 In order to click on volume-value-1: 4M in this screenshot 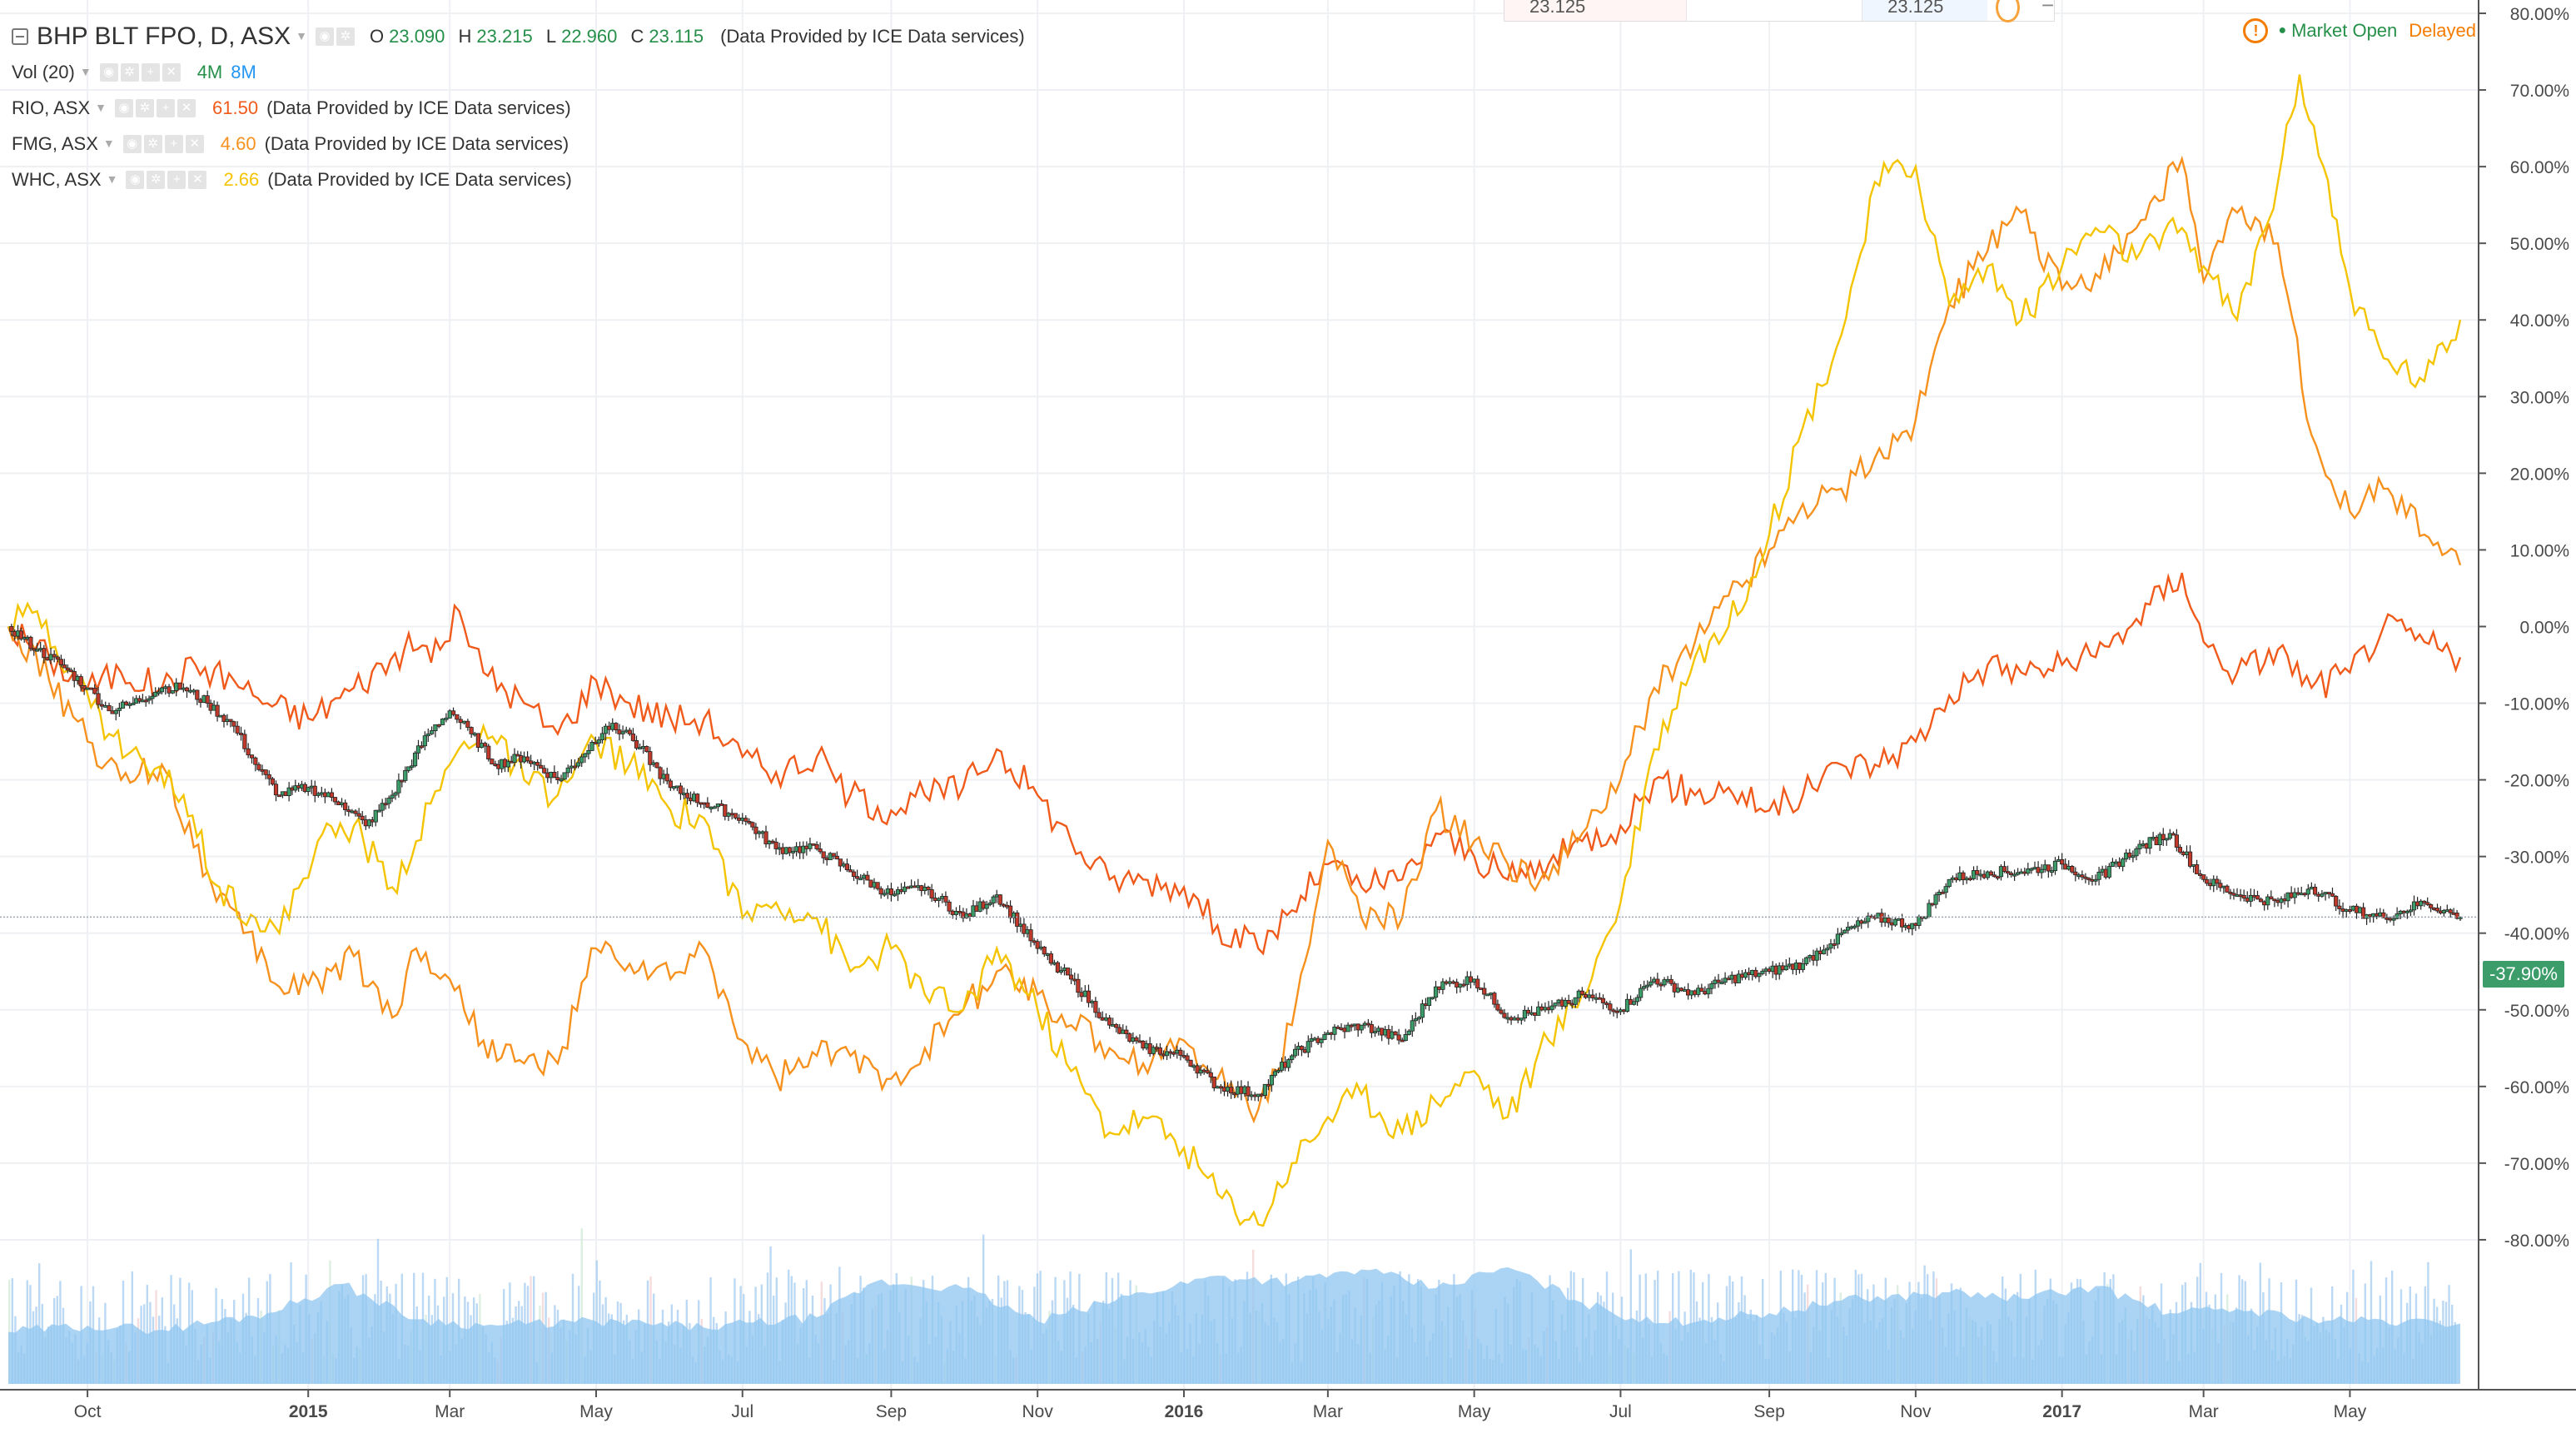, I will do `click(209, 72)`.